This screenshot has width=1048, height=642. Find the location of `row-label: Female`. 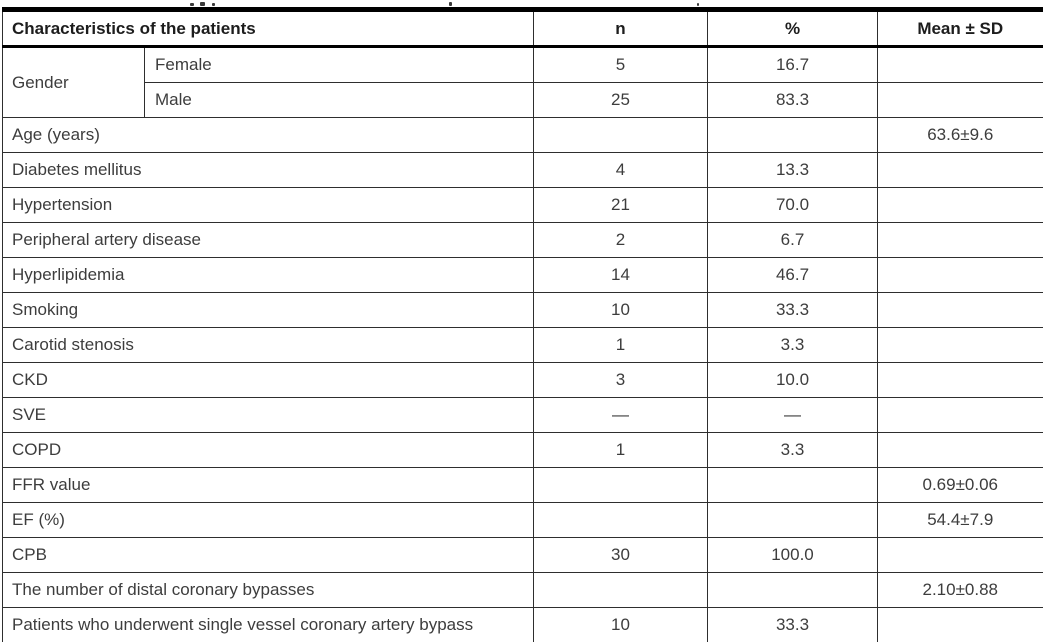

row-label: Female is located at coordinates (339, 64).